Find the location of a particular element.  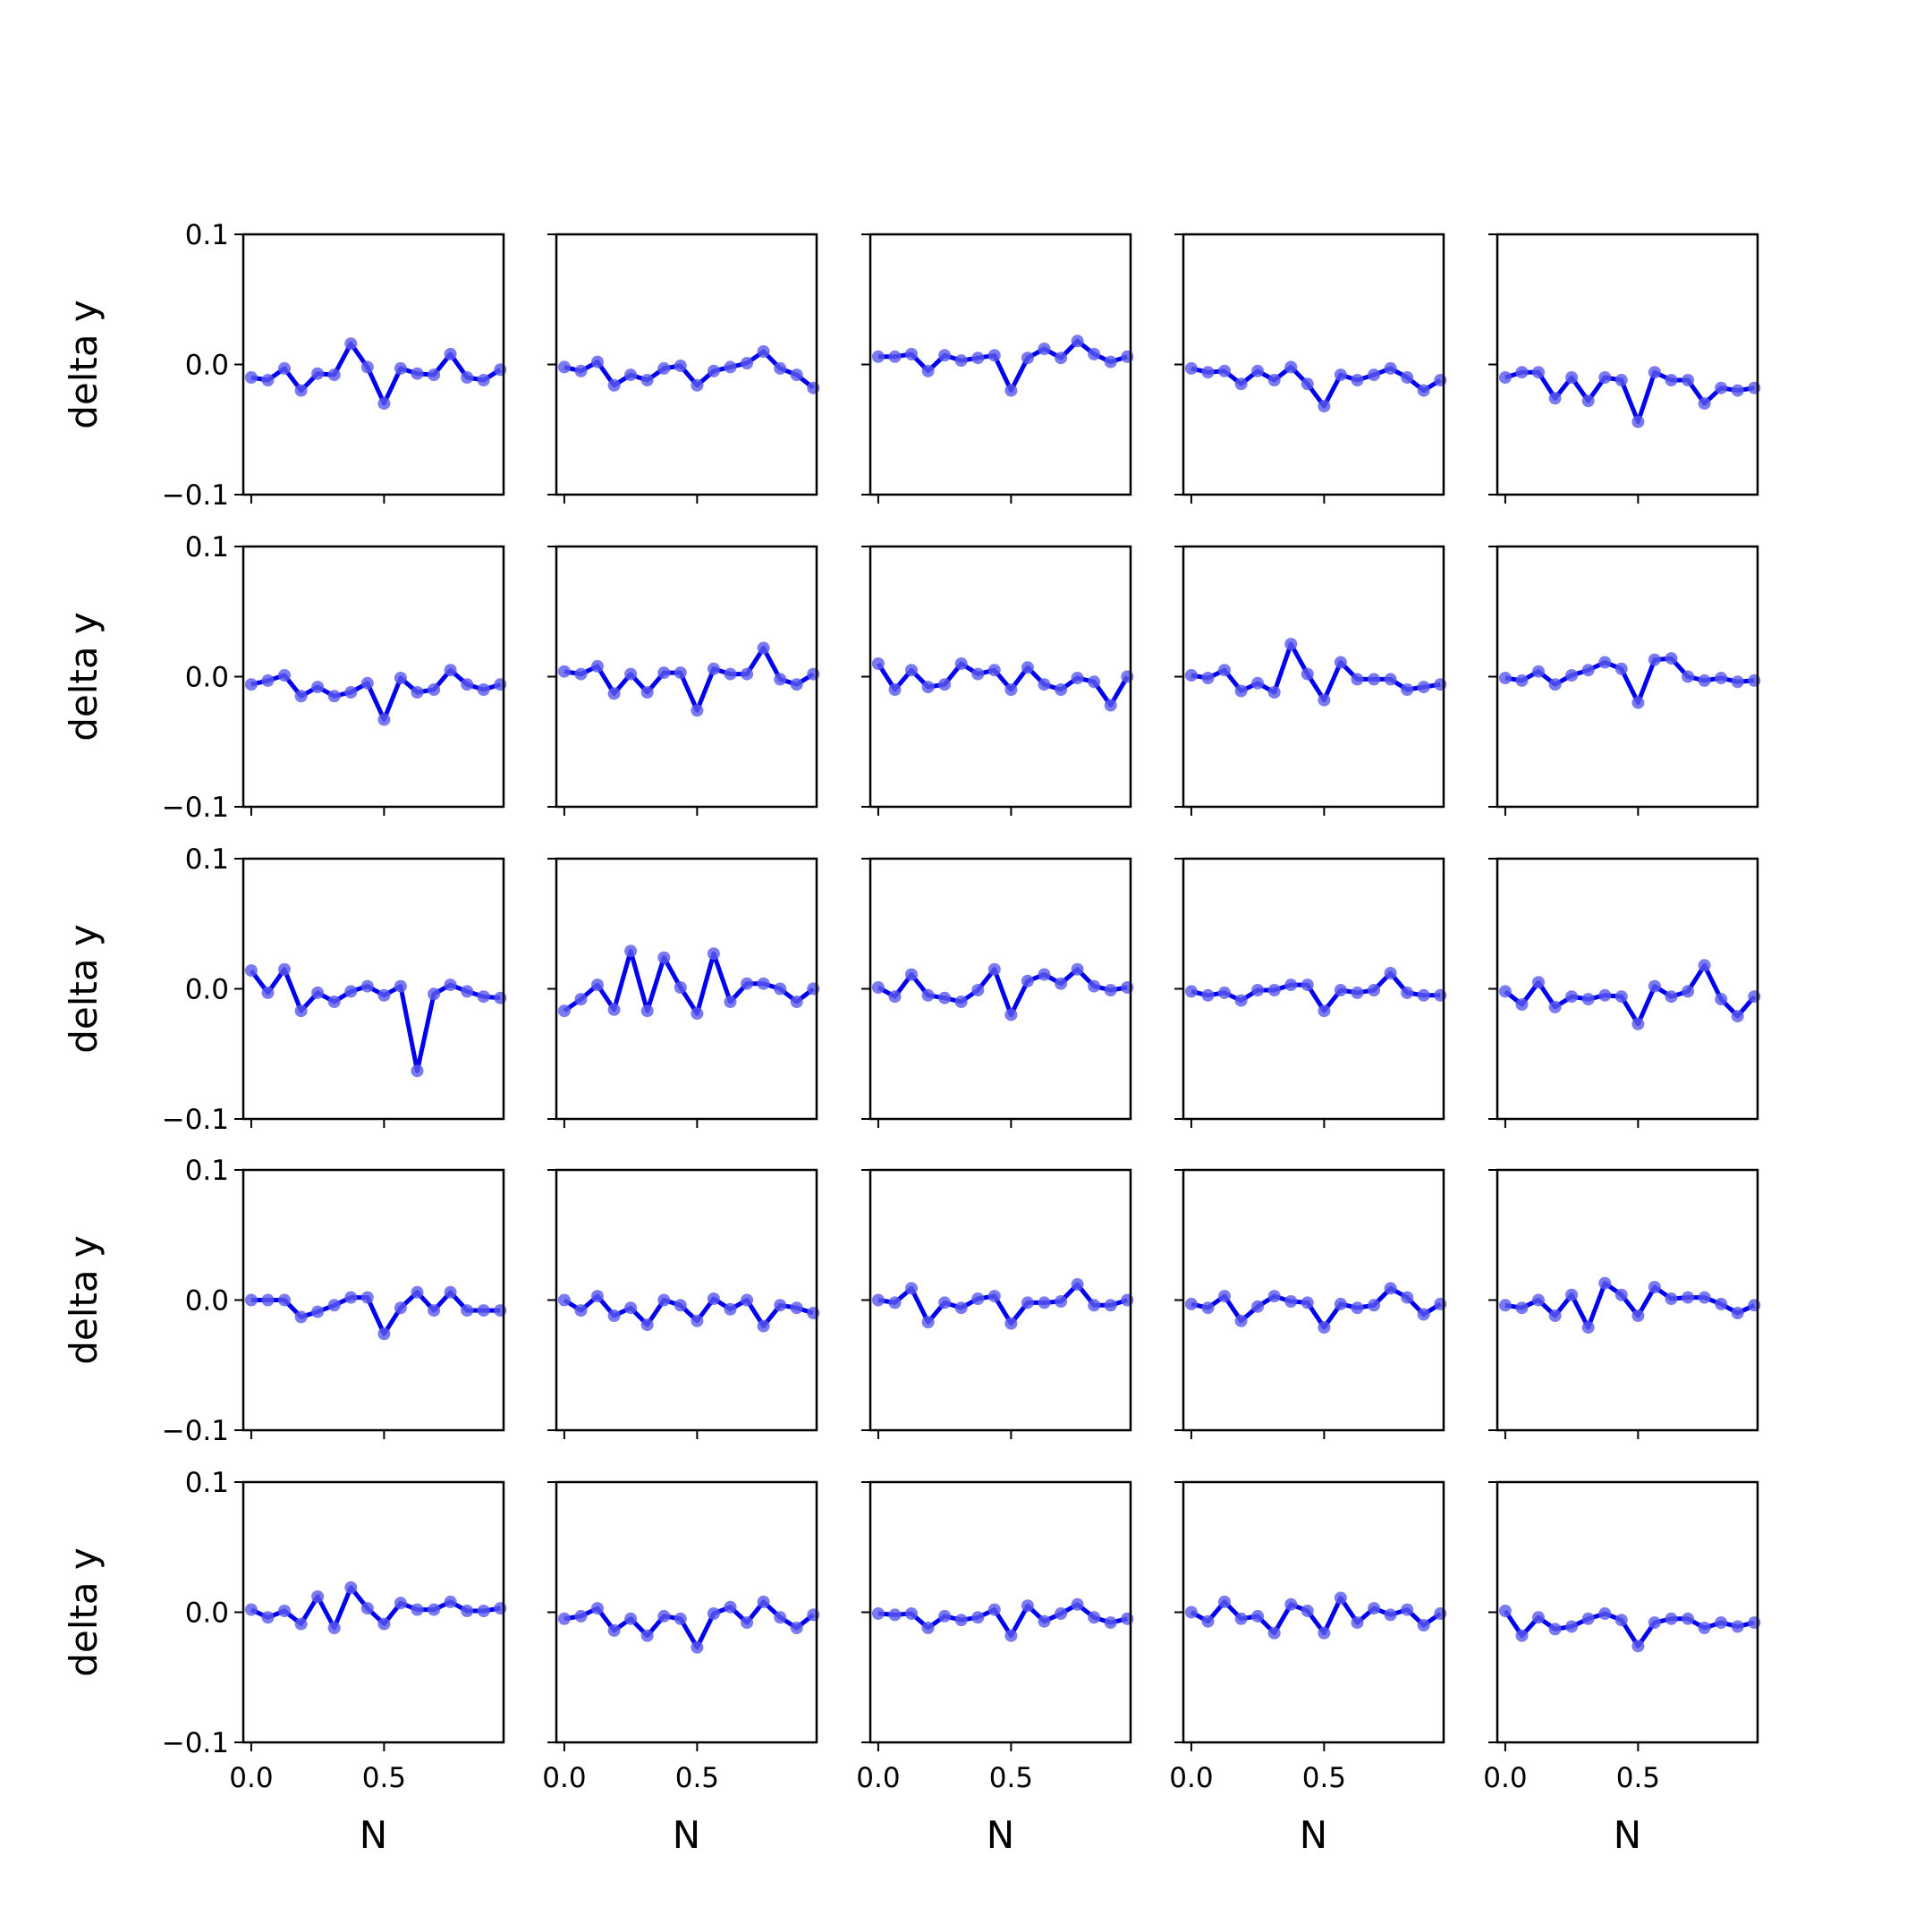

subplot-r1-c1: −0.1 0.0 0.1 delta y is located at coordinates (284, 365).